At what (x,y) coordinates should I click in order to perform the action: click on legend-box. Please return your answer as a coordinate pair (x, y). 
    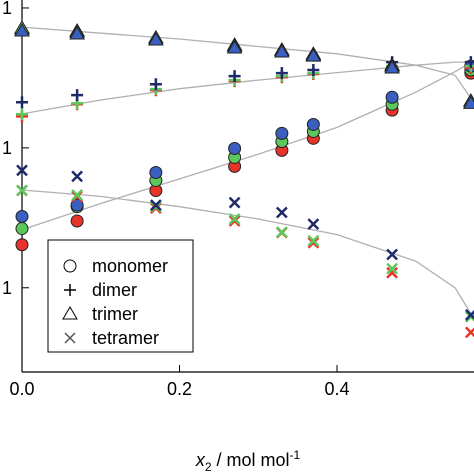
    Looking at the image, I should click on (120, 296).